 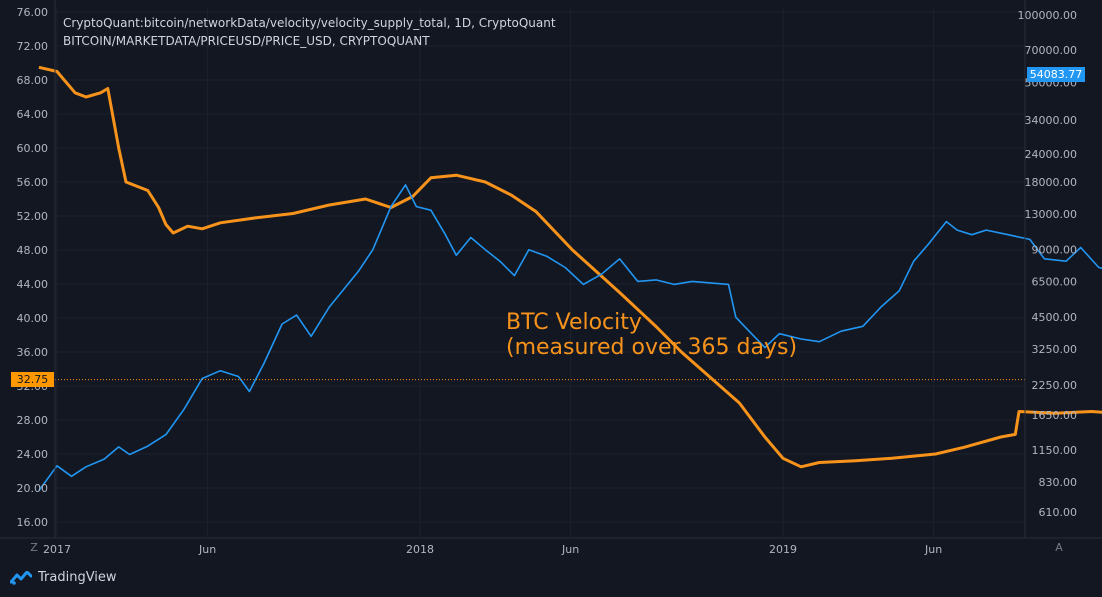 What do you see at coordinates (33, 12) in the screenshot?
I see `left-axis-tick-label: 76.00` at bounding box center [33, 12].